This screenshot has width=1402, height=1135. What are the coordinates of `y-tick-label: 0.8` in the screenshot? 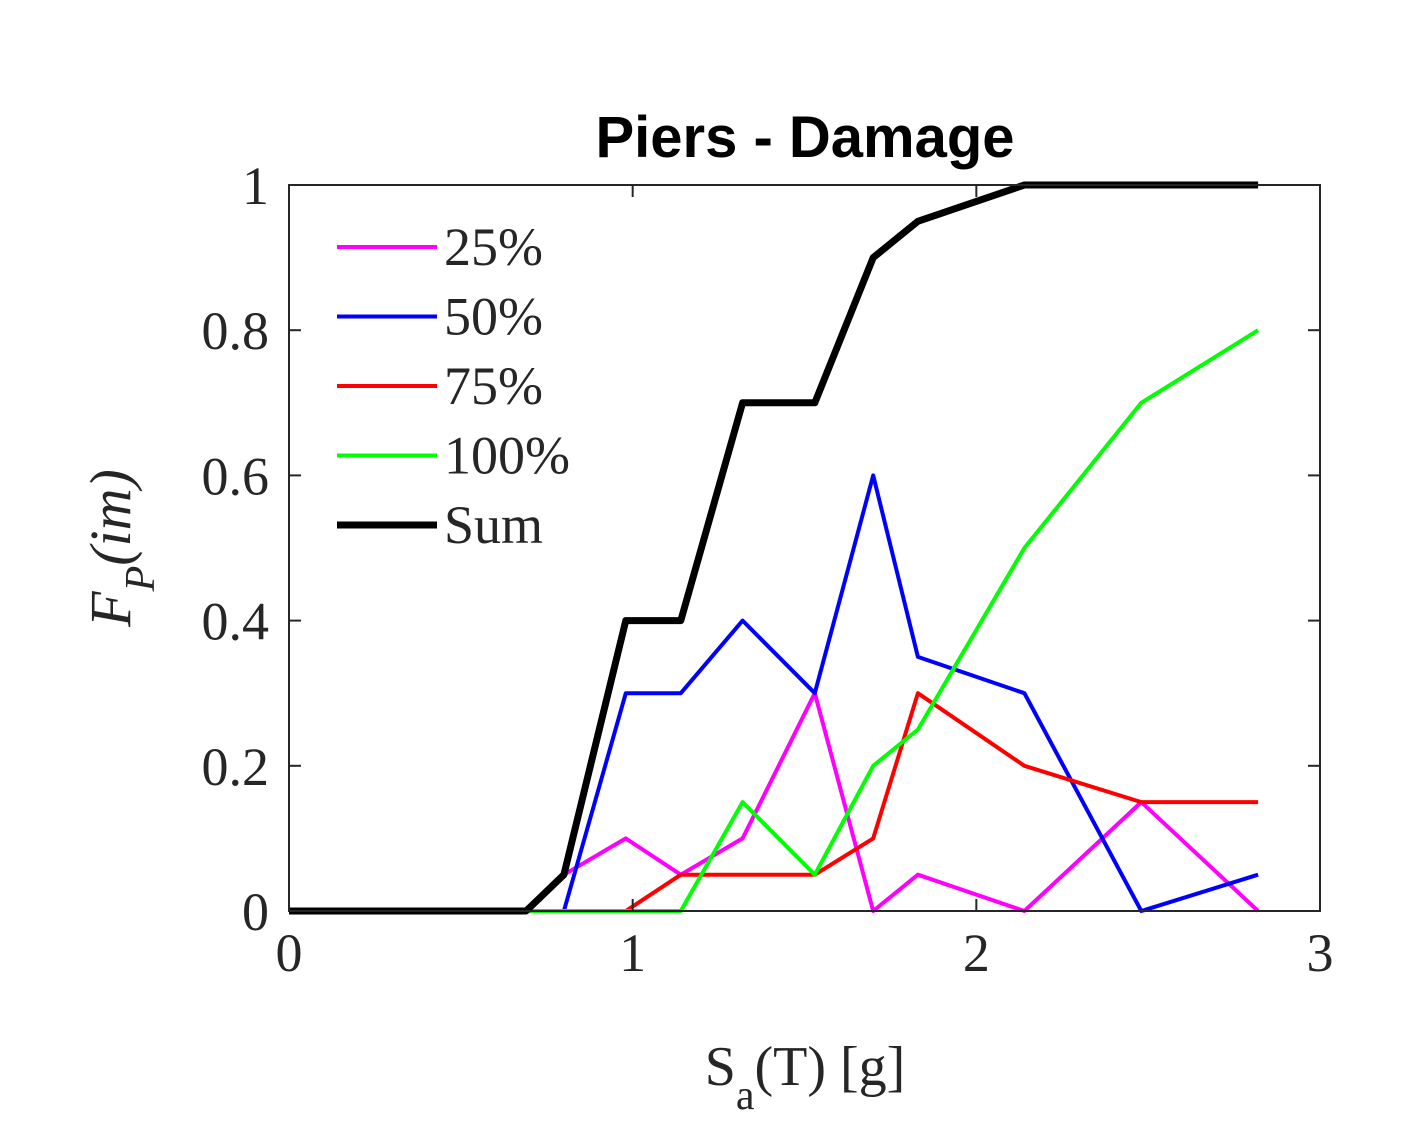 It's located at (236, 331).